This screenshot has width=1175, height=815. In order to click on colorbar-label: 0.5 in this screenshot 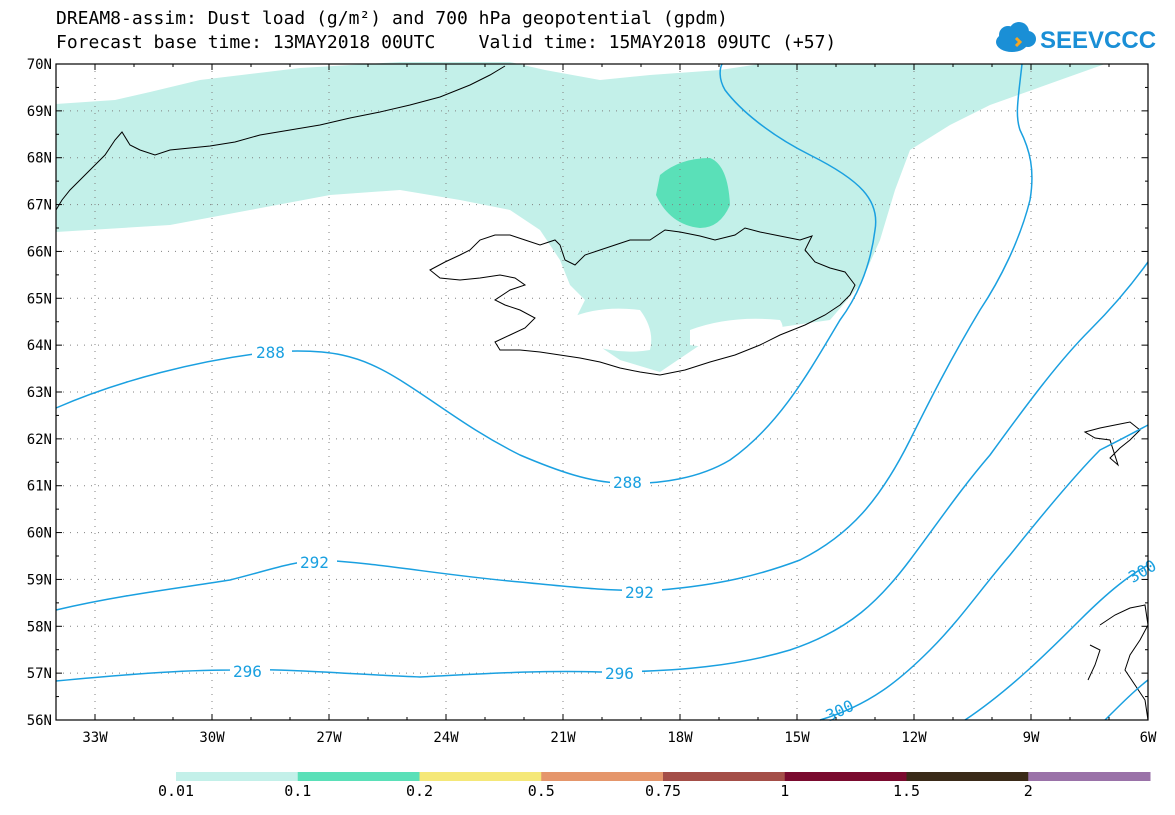, I will do `click(541, 791)`.